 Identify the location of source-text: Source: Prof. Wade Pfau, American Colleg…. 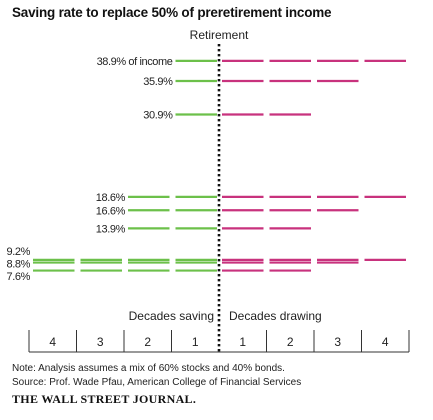
(157, 382).